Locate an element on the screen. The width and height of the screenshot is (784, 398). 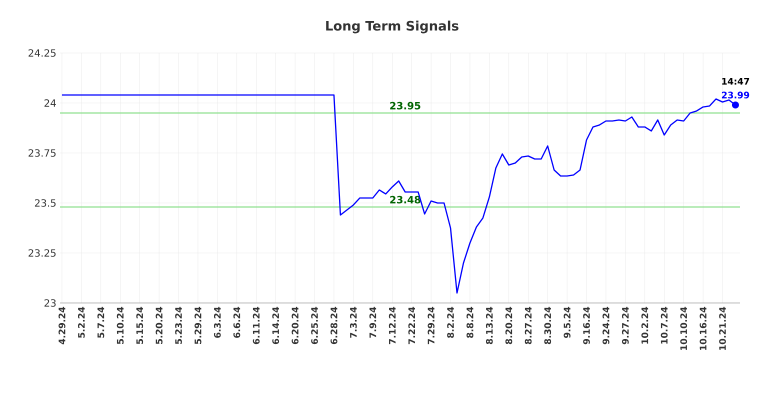
x-tick-label: 7.9.24 is located at coordinates (372, 322).